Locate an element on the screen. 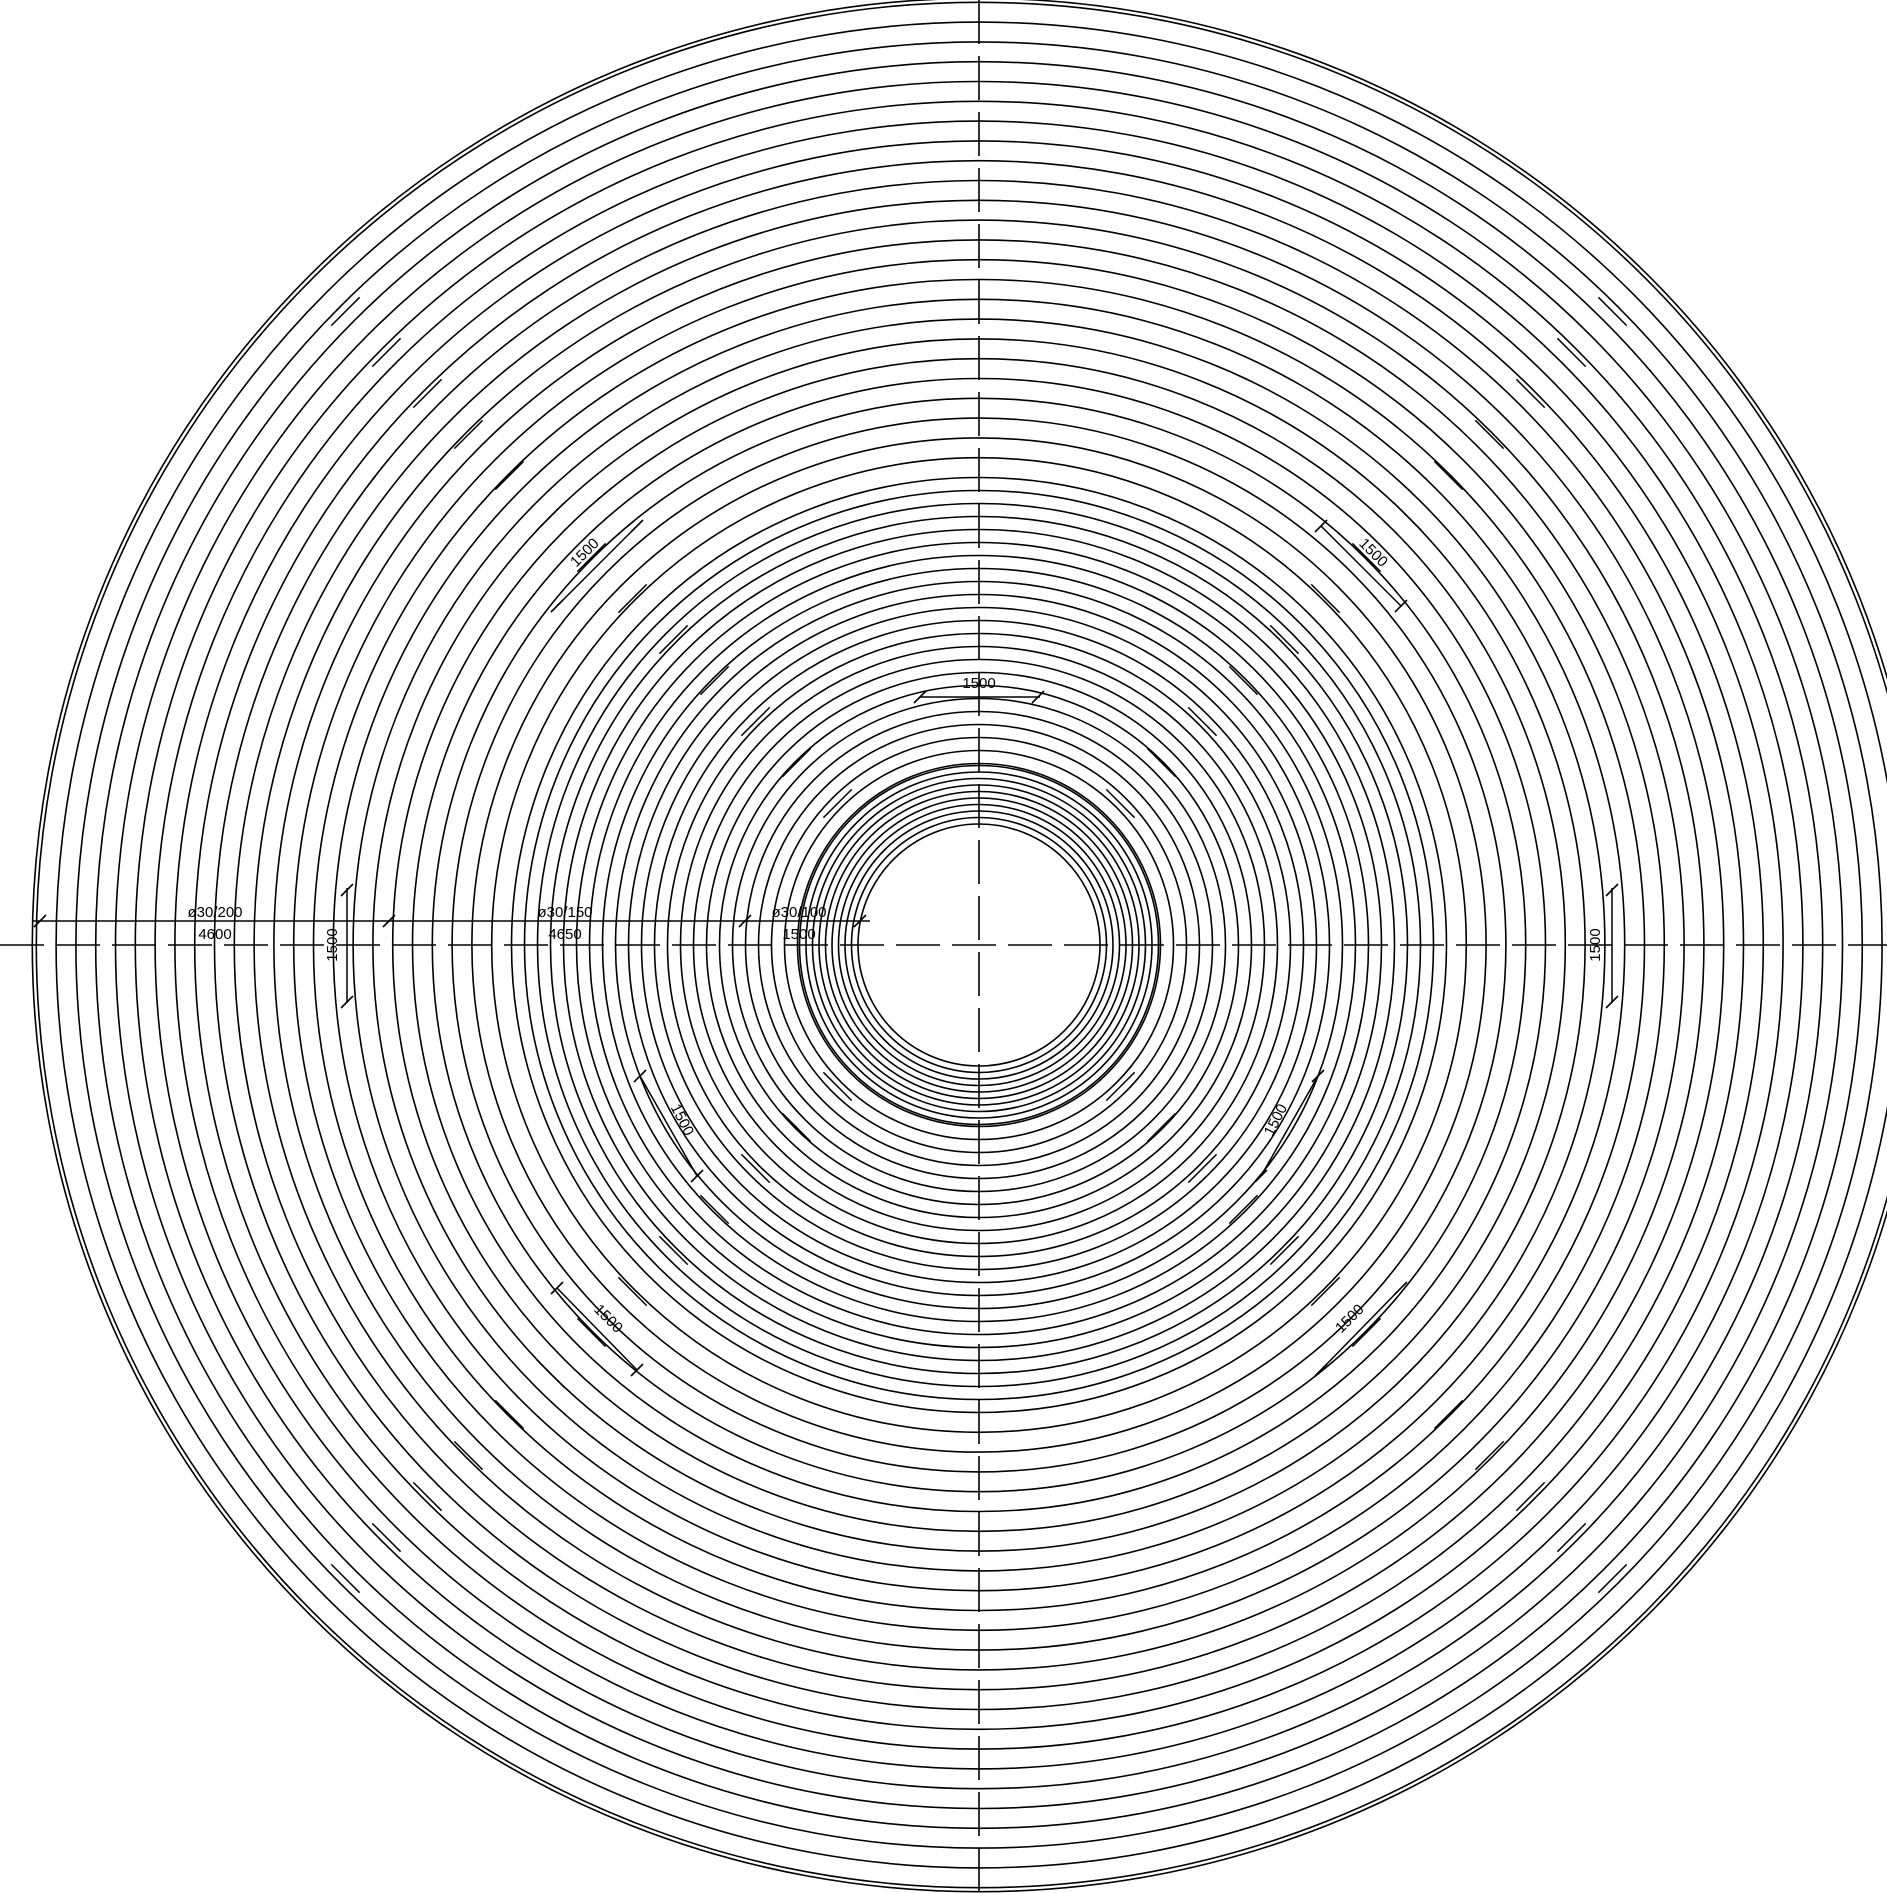 The width and height of the screenshot is (1887, 1893). zone-inner-bar-label: ø30/100 is located at coordinates (798, 912).